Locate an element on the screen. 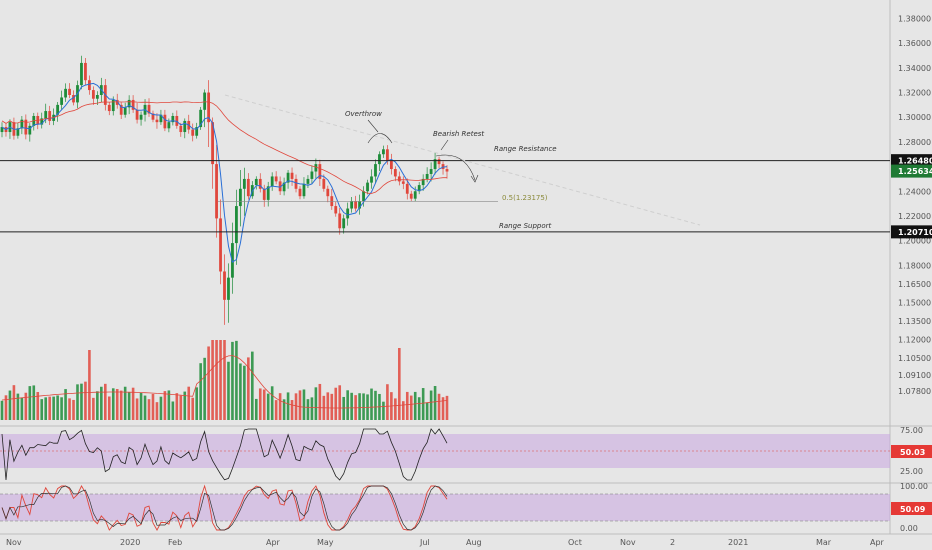  stoch-tick-label: 100.00 is located at coordinates (914, 486).